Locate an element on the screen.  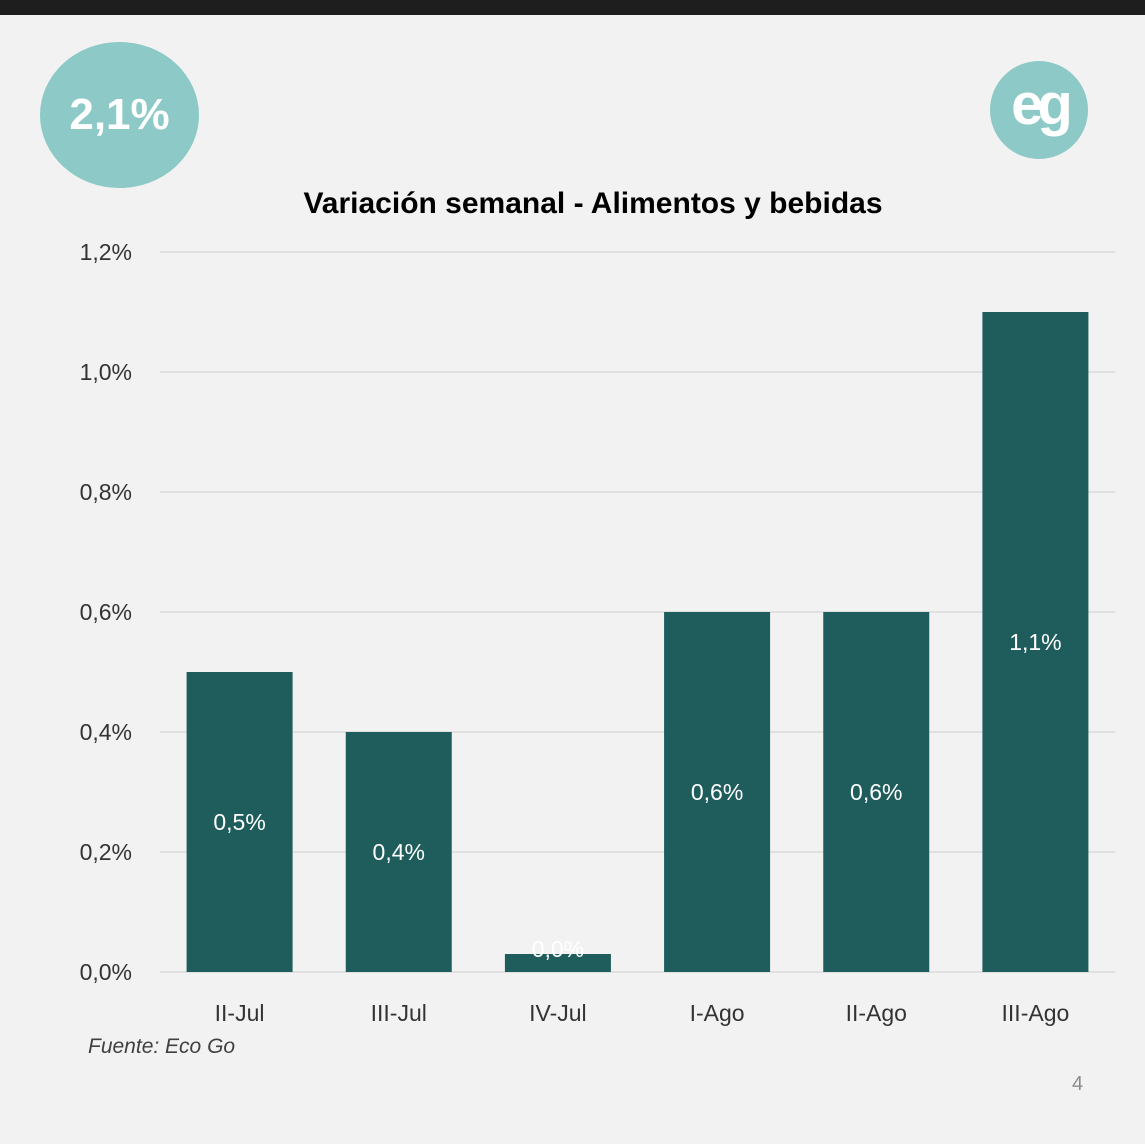
bar-data-label: 0,5% is located at coordinates (239, 822).